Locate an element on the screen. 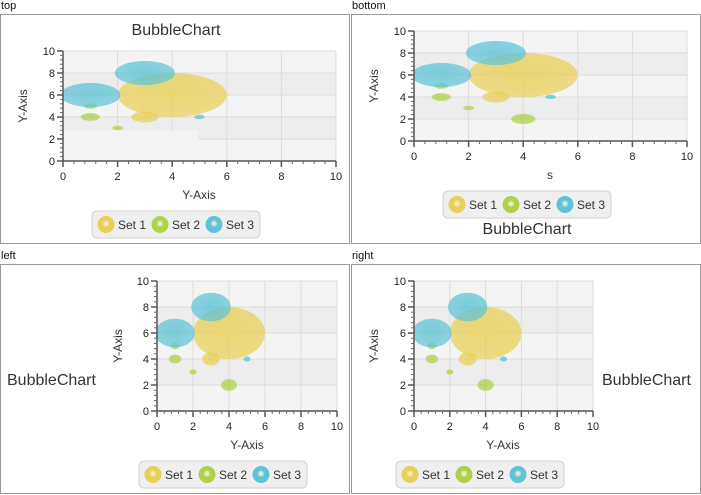 The height and width of the screenshot is (495, 701). y-tick-label: 6 is located at coordinates (403, 334).